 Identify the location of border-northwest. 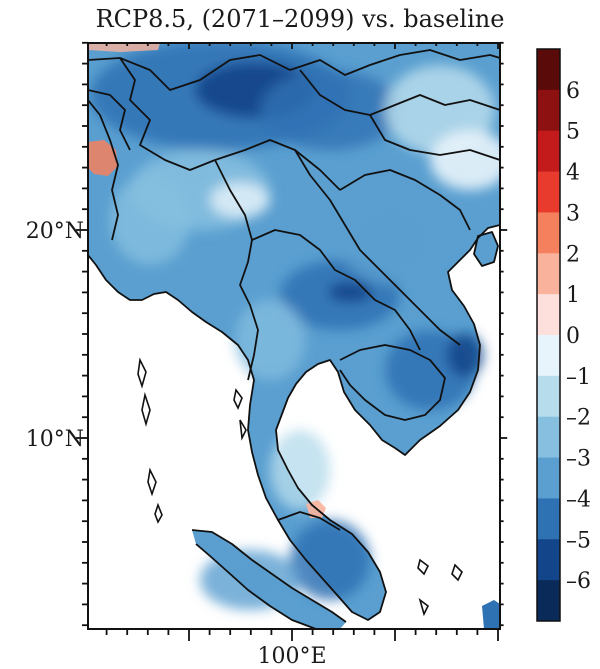
(109, 120).